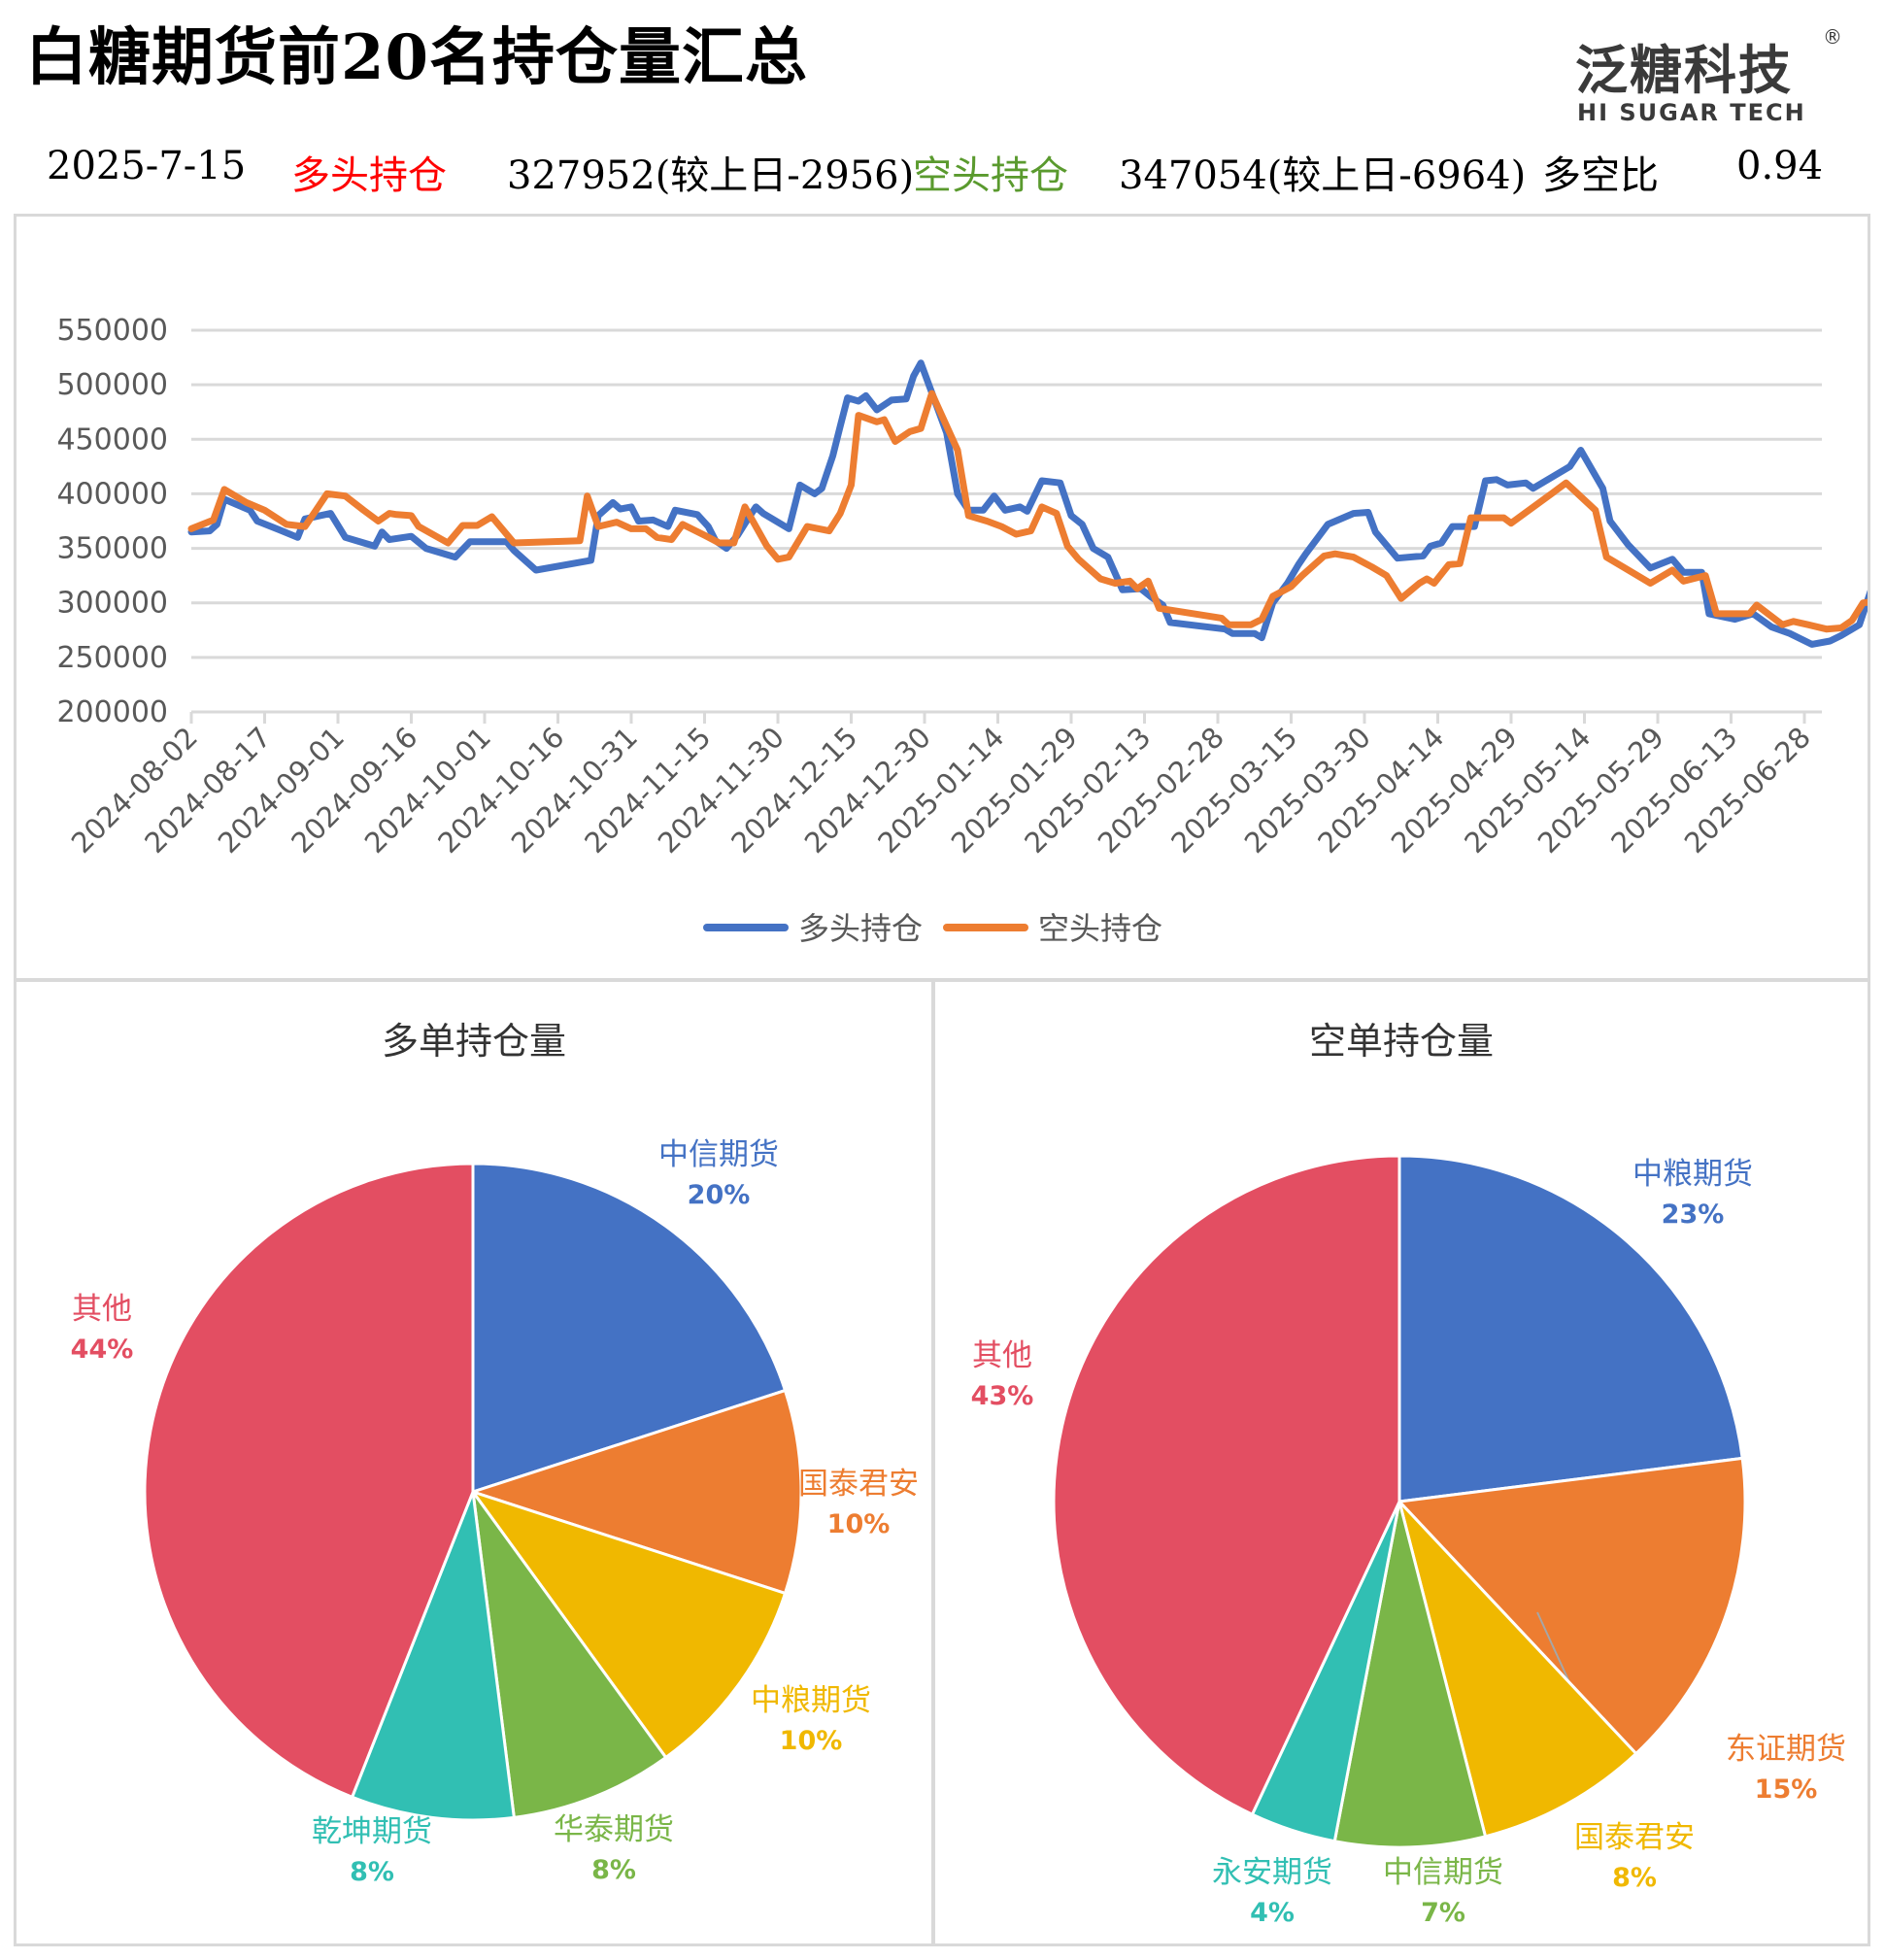 The image size is (1885, 1960). What do you see at coordinates (147, 166) in the screenshot?
I see `summary-date: 2025-7-15` at bounding box center [147, 166].